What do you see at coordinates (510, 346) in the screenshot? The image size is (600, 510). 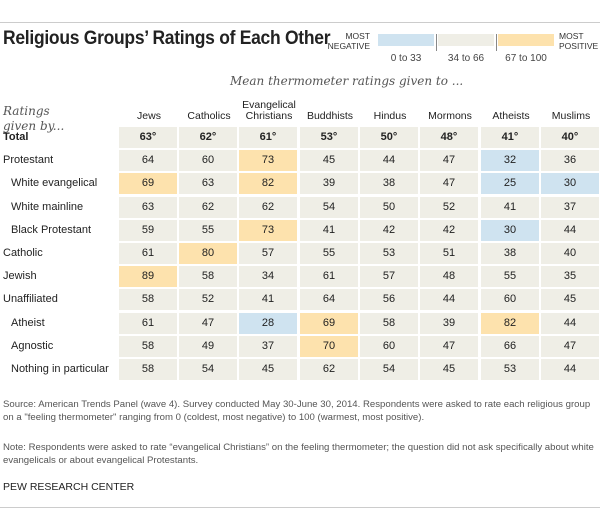 I see `table-cell: 66` at bounding box center [510, 346].